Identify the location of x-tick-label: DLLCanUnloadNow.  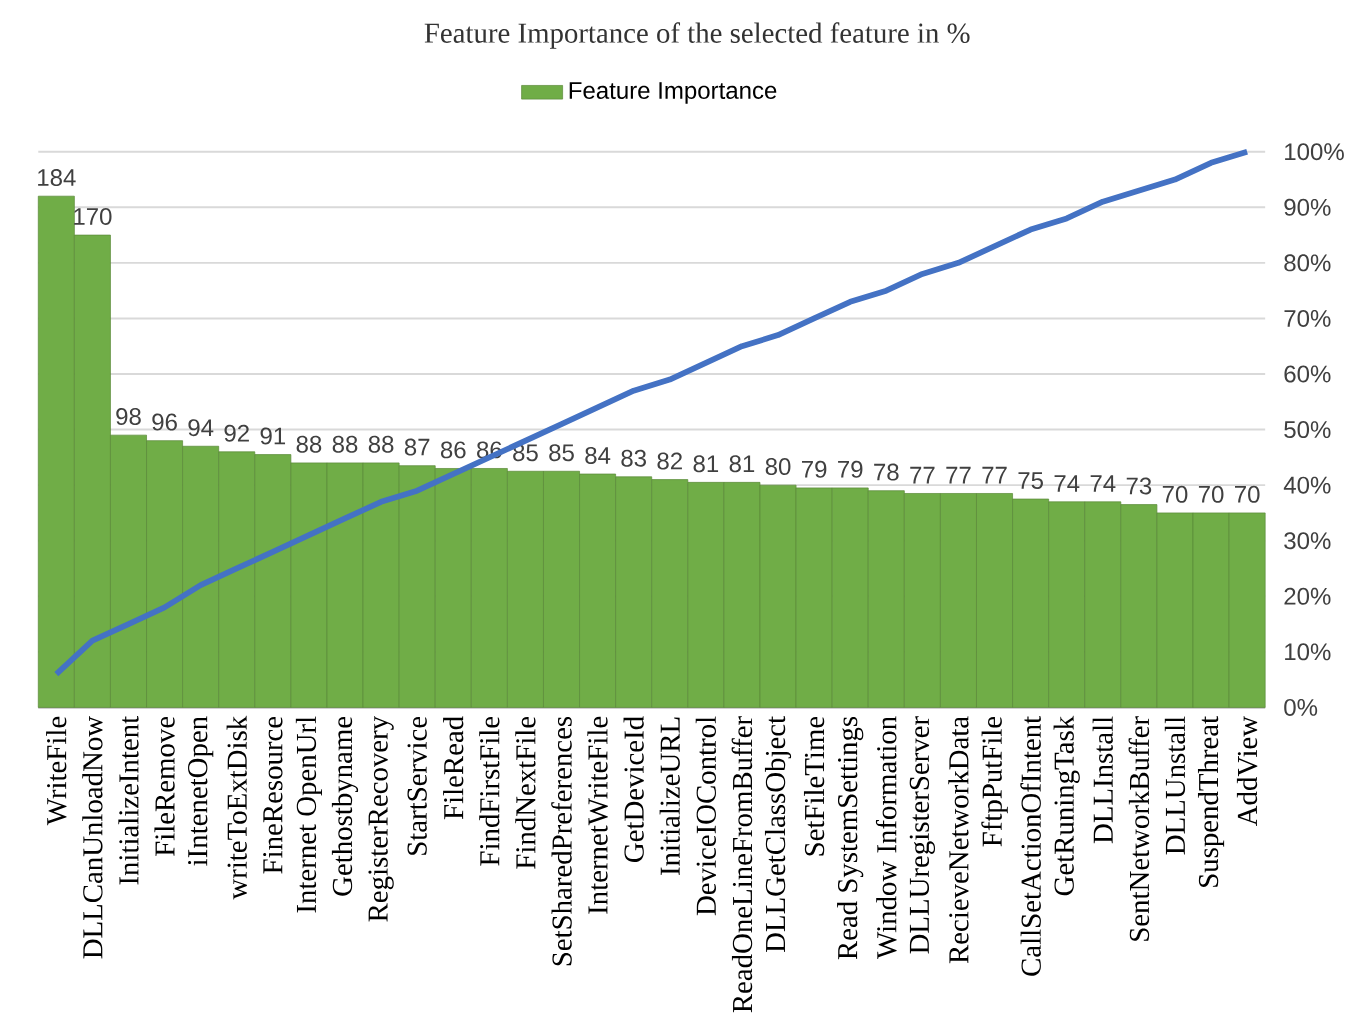
(92, 837).